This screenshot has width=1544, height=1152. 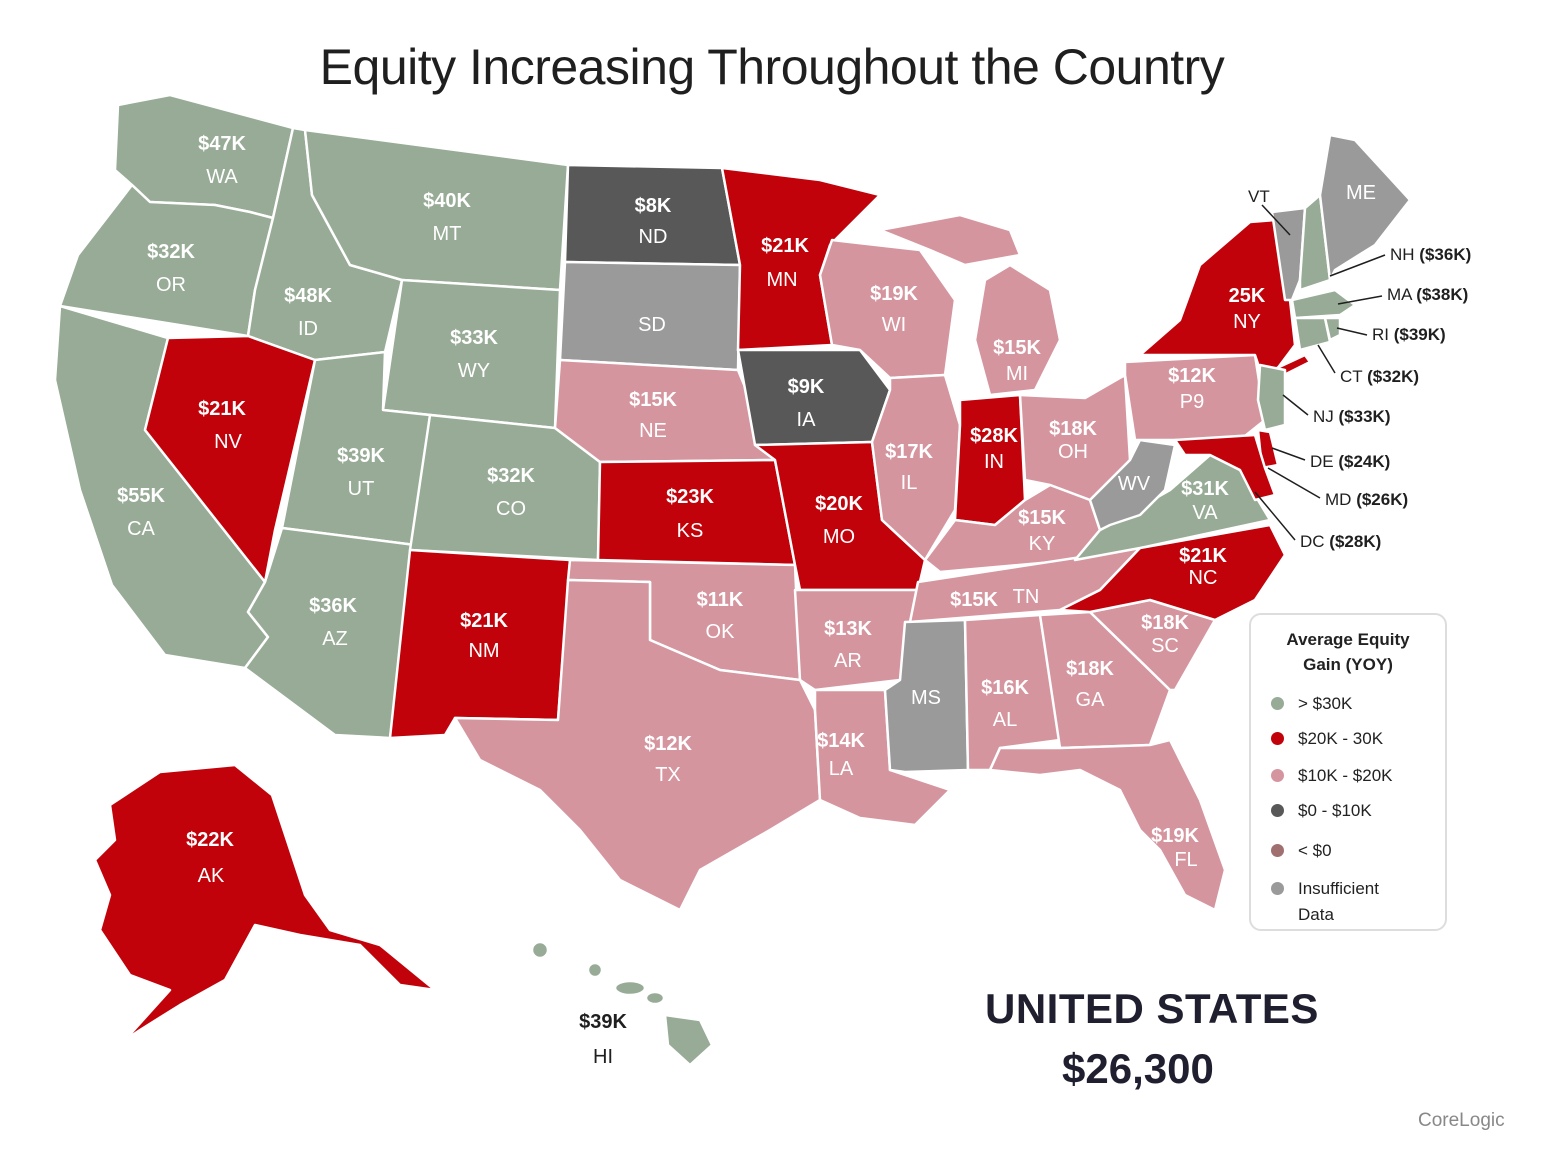 I want to click on label-id-abbr: ID, so click(x=308, y=329).